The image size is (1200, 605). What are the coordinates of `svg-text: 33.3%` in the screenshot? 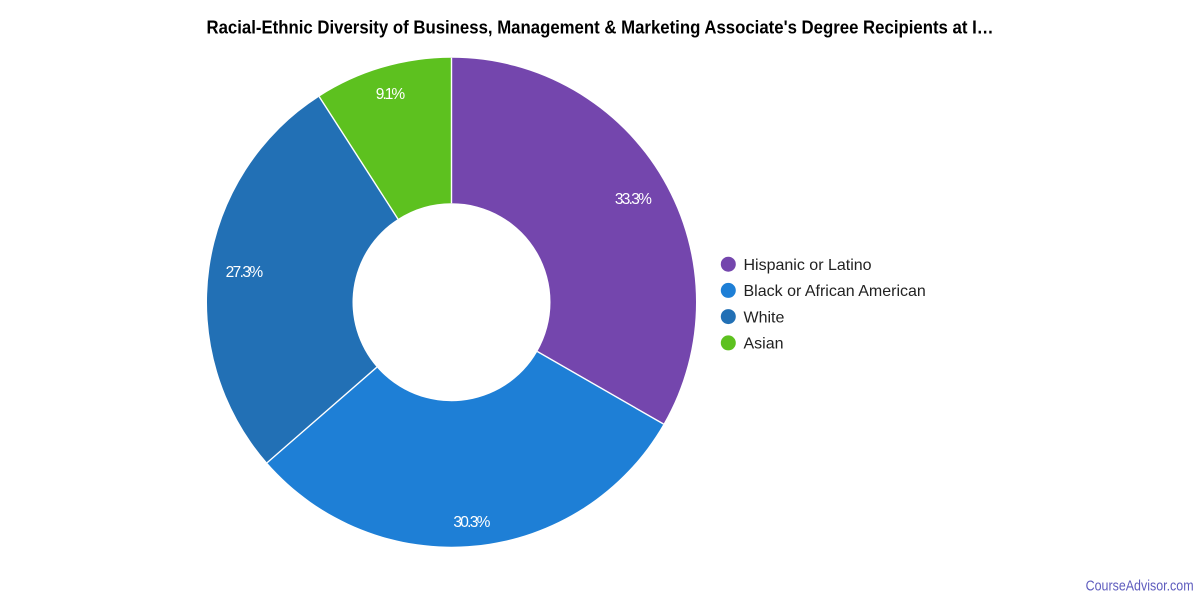 It's located at (633, 199).